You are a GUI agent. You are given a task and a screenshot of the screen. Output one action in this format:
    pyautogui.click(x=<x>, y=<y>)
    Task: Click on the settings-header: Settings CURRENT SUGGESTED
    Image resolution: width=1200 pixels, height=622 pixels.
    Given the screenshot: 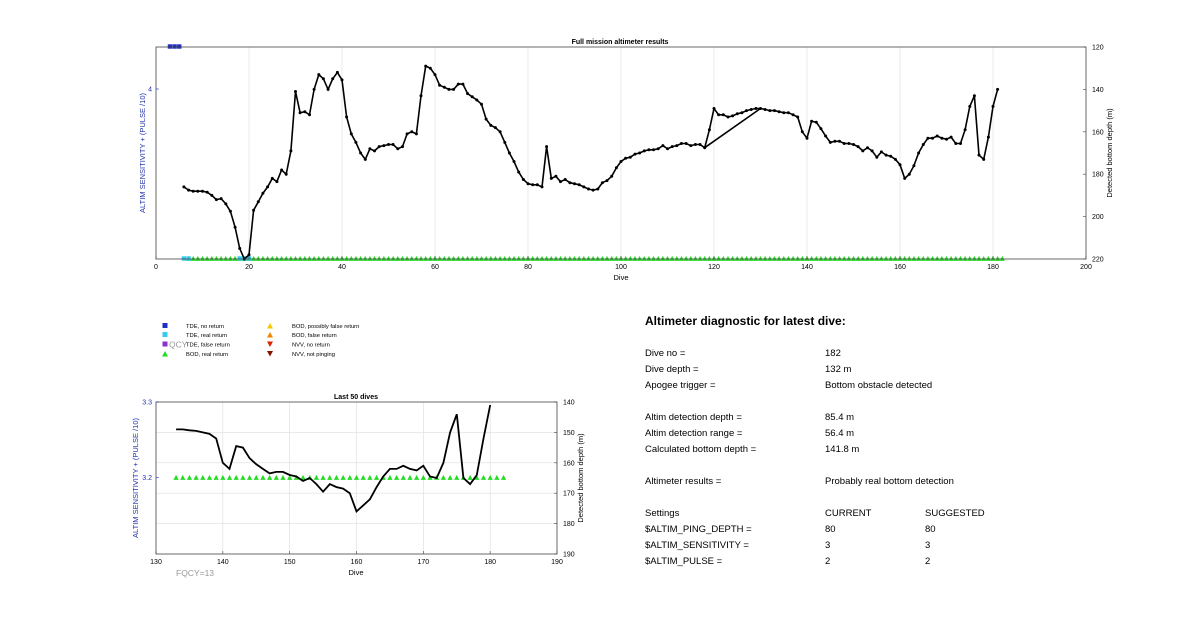 What is the action you would take?
    pyautogui.click(x=905, y=515)
    